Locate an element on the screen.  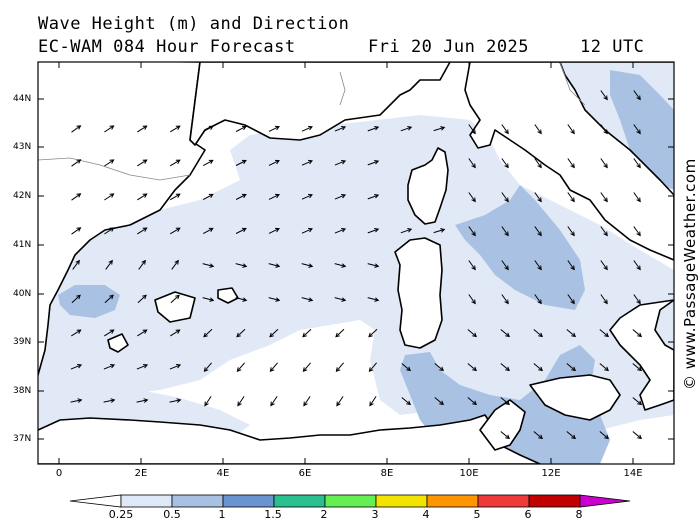
colorbar-label: 6 is located at coordinates (528, 514).